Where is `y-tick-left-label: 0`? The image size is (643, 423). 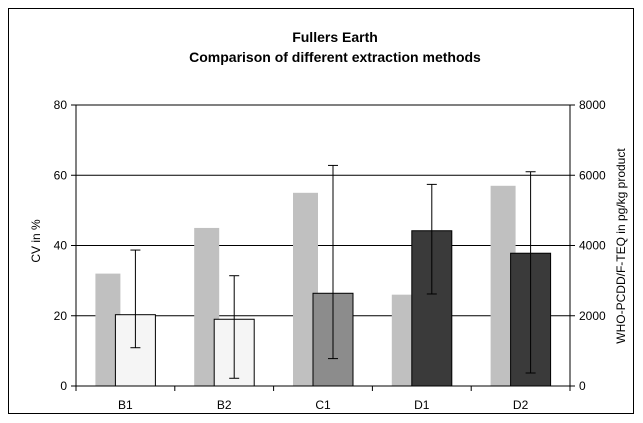
y-tick-left-label: 0 is located at coordinates (63, 386).